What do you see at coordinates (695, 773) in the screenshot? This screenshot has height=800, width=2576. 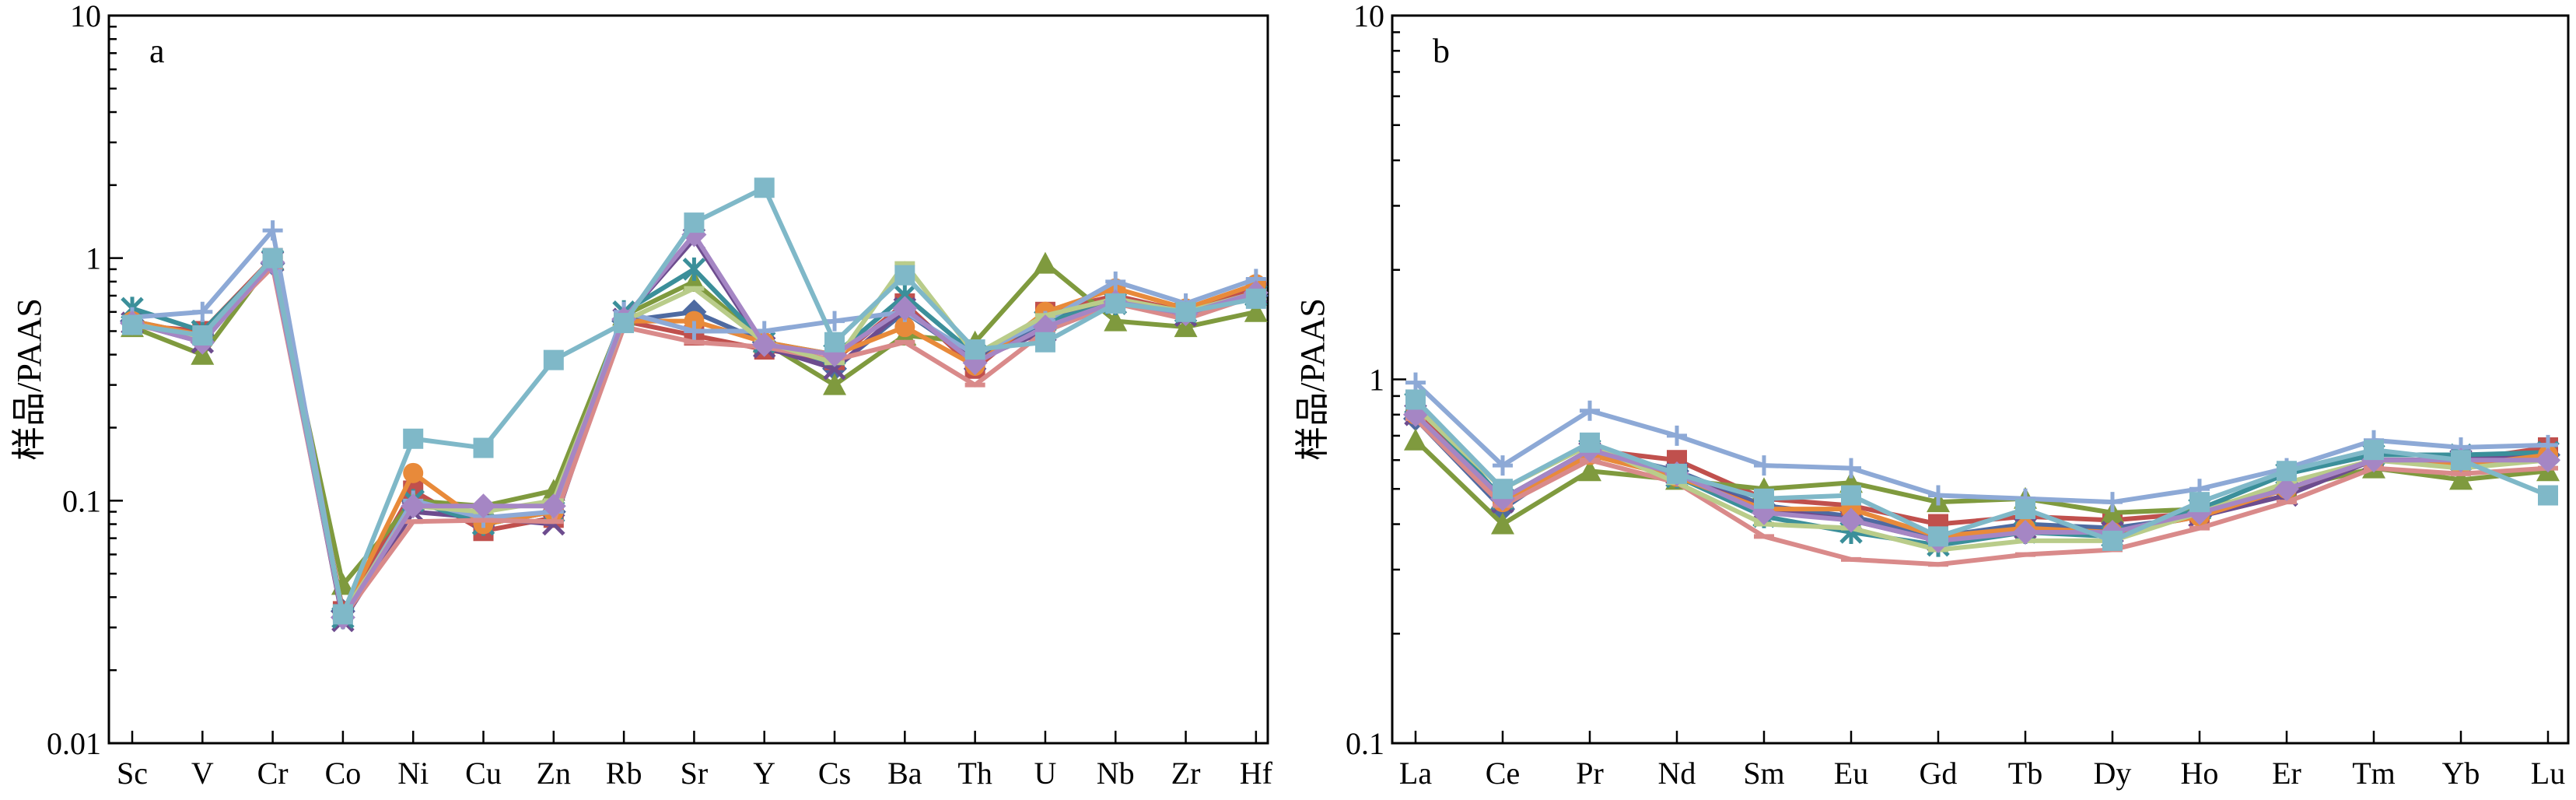 I see `x-tick-label-sr: Sr` at bounding box center [695, 773].